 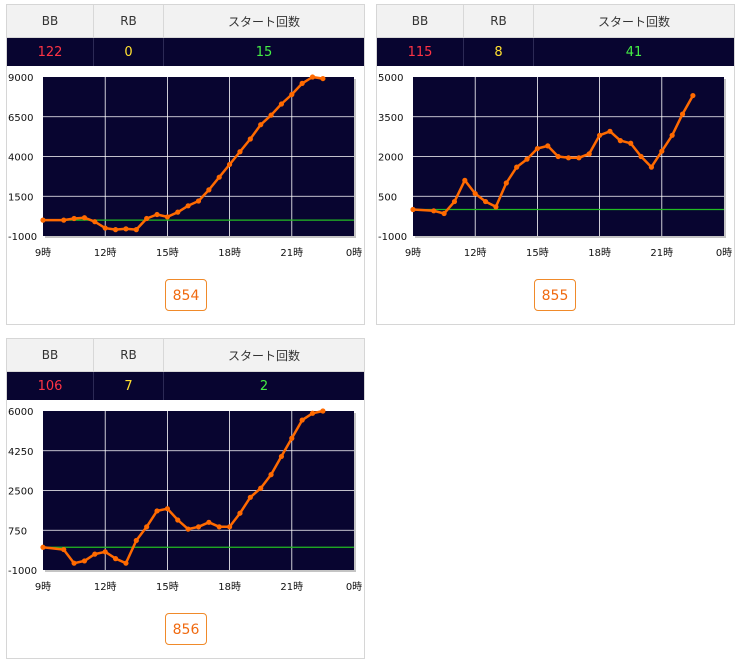 What do you see at coordinates (50, 385) in the screenshot?
I see `bb-value: 106` at bounding box center [50, 385].